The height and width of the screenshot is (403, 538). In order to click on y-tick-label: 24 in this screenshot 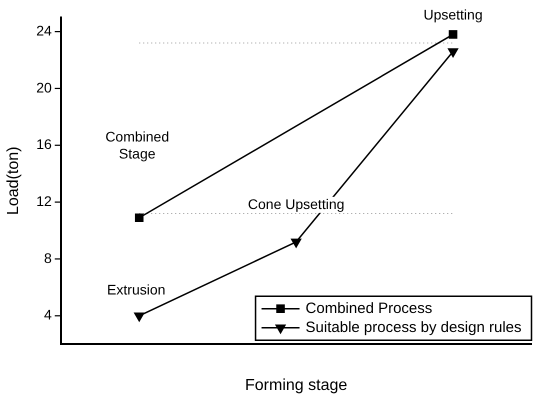, I will do `click(44, 30)`.